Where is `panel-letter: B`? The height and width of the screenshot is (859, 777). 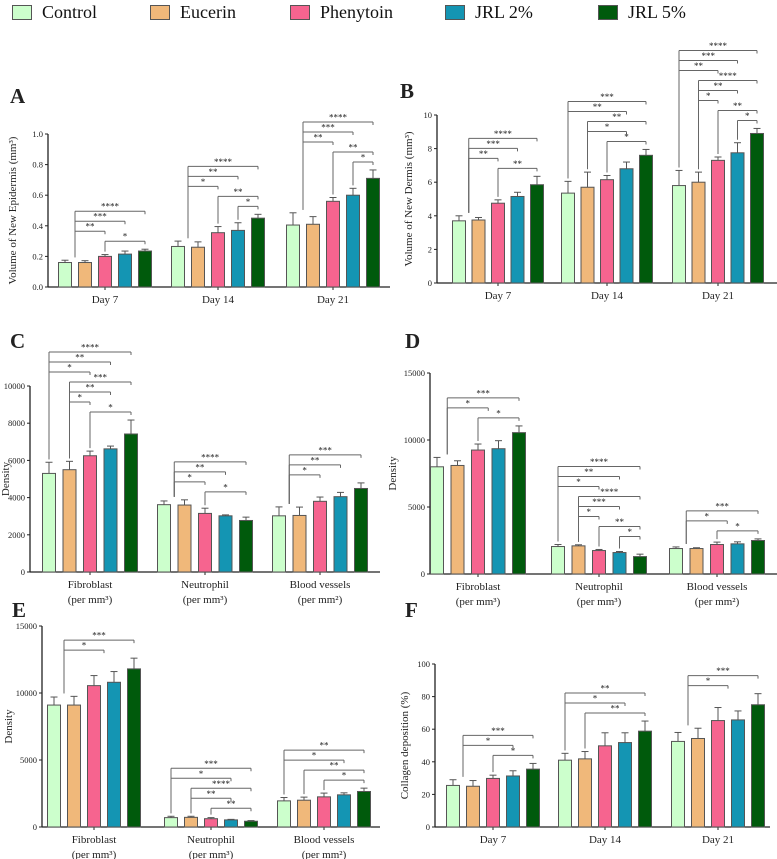
panel-letter: B is located at coordinates (407, 91).